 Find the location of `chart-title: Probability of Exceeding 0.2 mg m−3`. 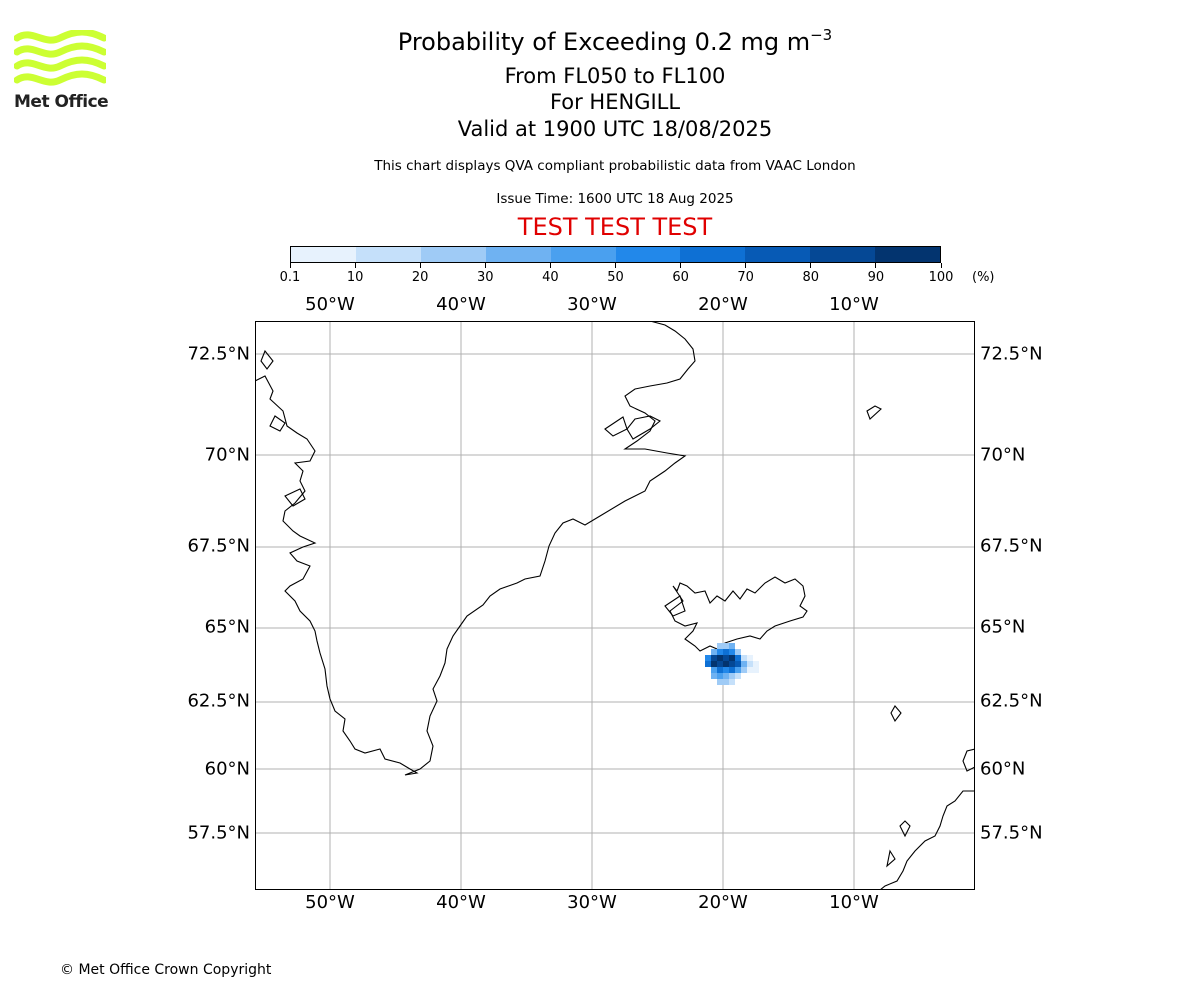

chart-title: Probability of Exceeding 0.2 mg m−3 is located at coordinates (615, 41).